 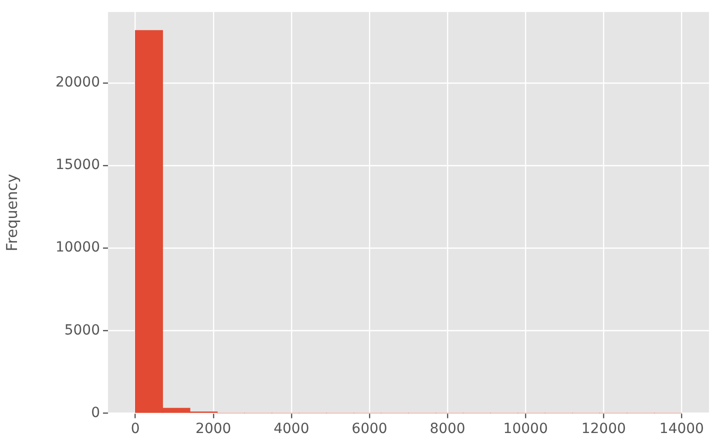 What do you see at coordinates (214, 429) in the screenshot?
I see `x-tick-label: 2000` at bounding box center [214, 429].